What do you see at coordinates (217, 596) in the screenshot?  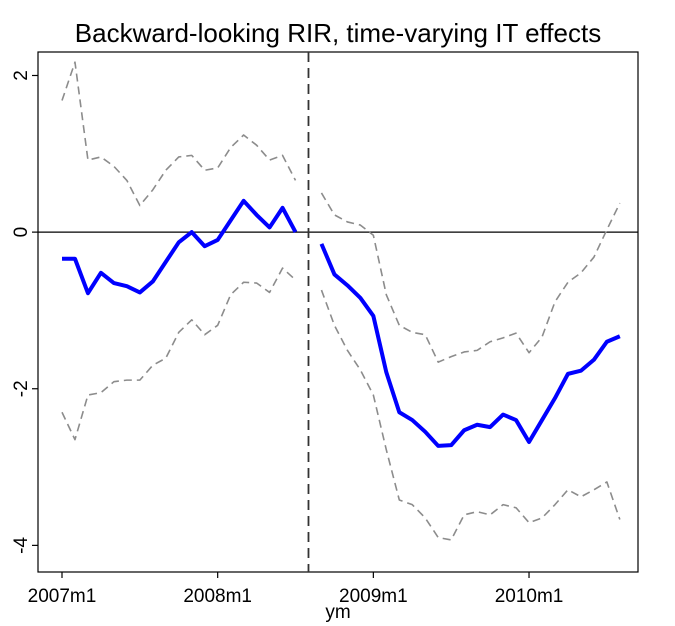 I see `x-tick-label: 2008m1` at bounding box center [217, 596].